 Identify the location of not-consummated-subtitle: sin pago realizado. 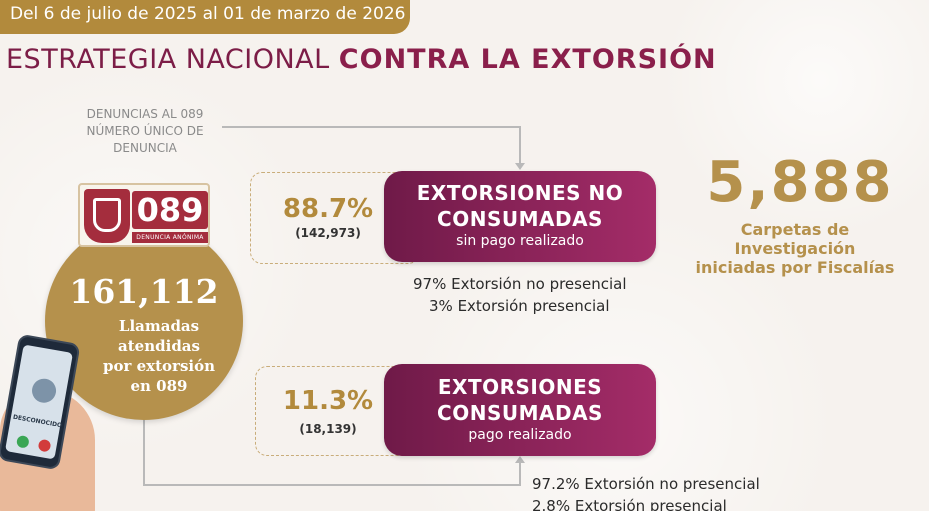
(520, 241).